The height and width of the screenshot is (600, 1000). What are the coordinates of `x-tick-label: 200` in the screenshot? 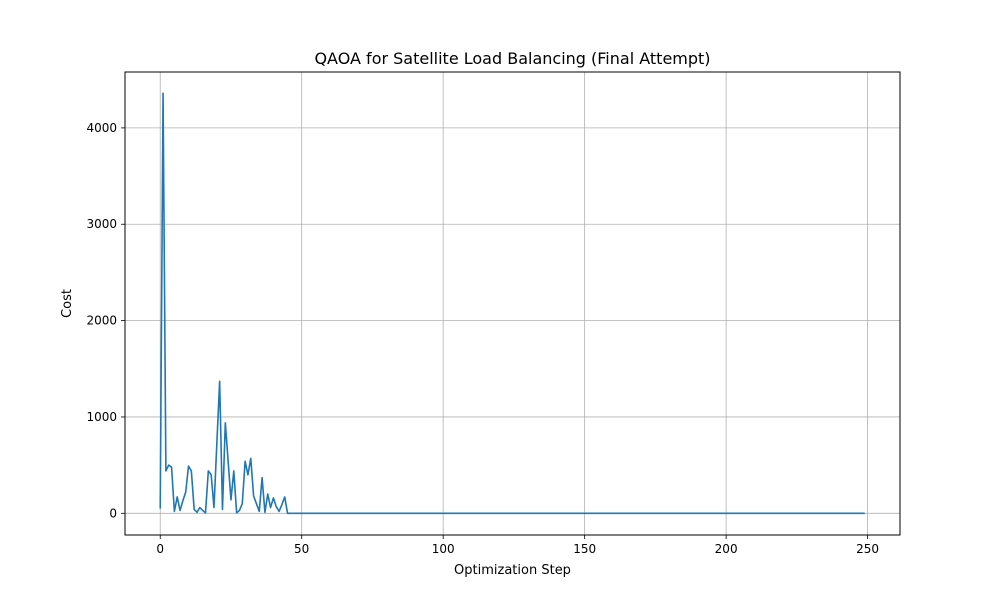 It's located at (726, 549).